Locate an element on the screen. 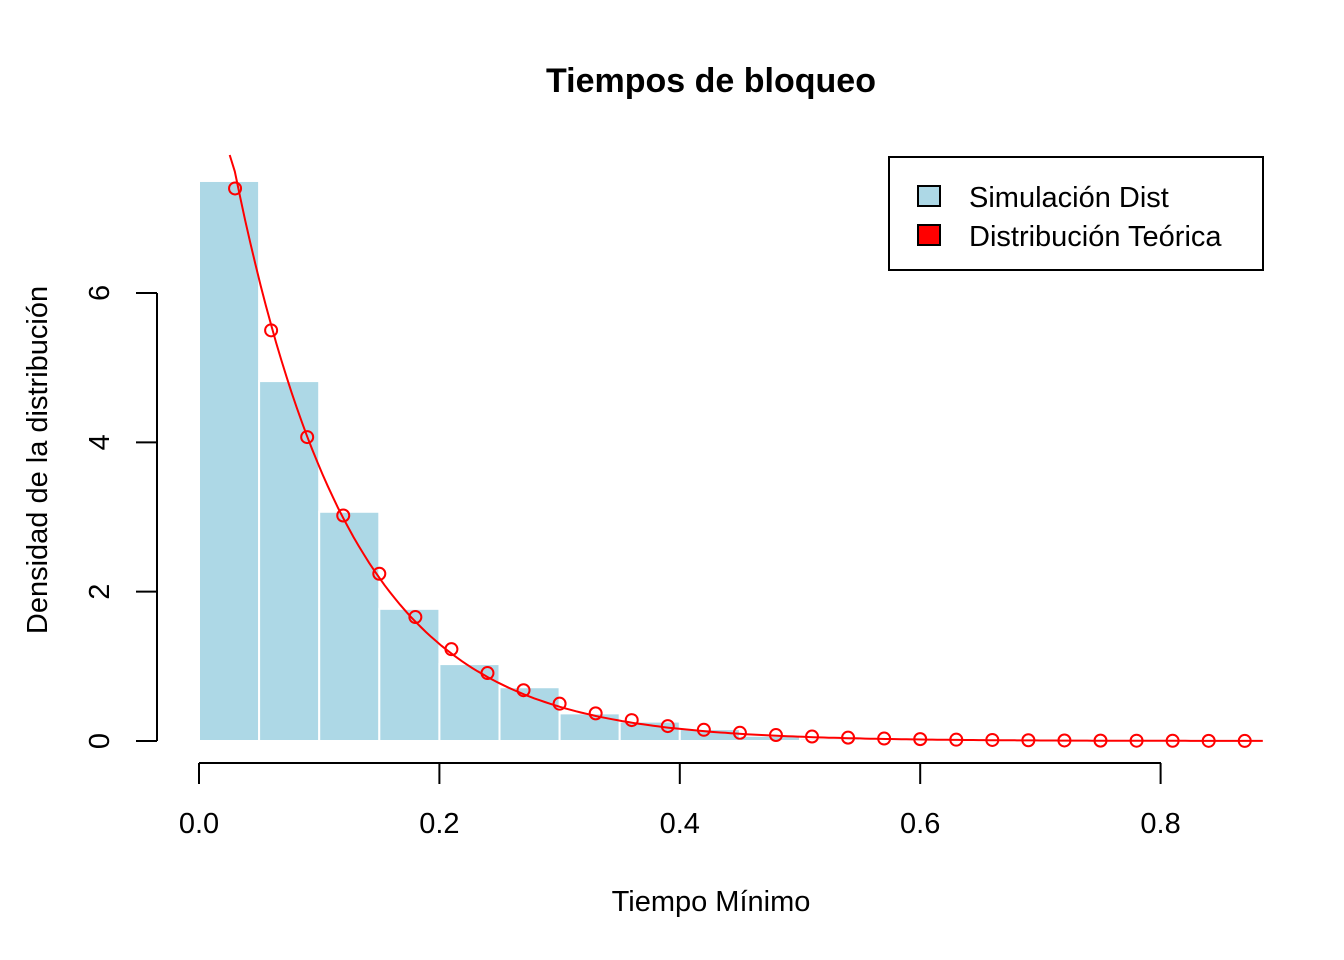 Image resolution: width=1344 pixels, height=960 pixels. legend-label-theoretical: Distribución Teórica is located at coordinates (1095, 237).